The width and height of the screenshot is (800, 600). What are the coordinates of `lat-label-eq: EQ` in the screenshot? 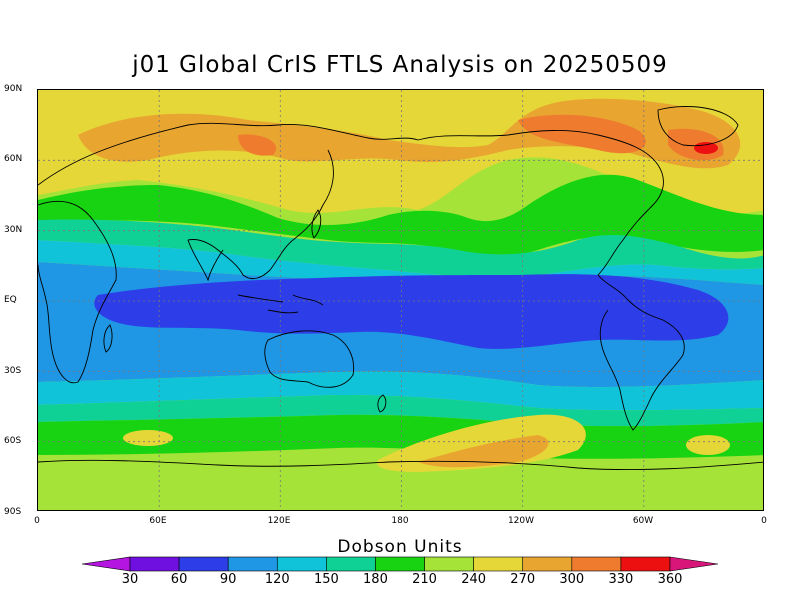 It's located at (10, 300).